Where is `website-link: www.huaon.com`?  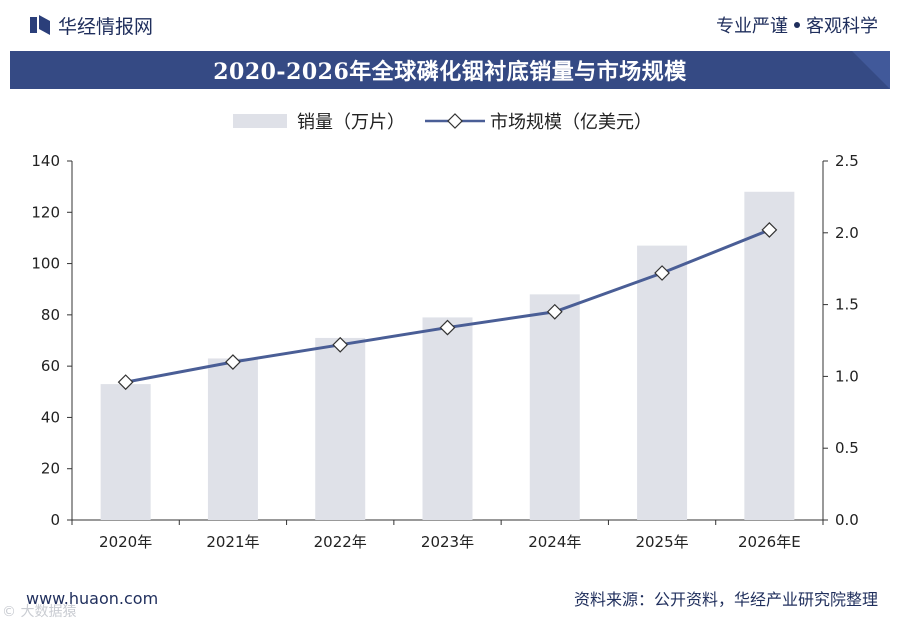
website-link: www.huaon.com is located at coordinates (92, 598).